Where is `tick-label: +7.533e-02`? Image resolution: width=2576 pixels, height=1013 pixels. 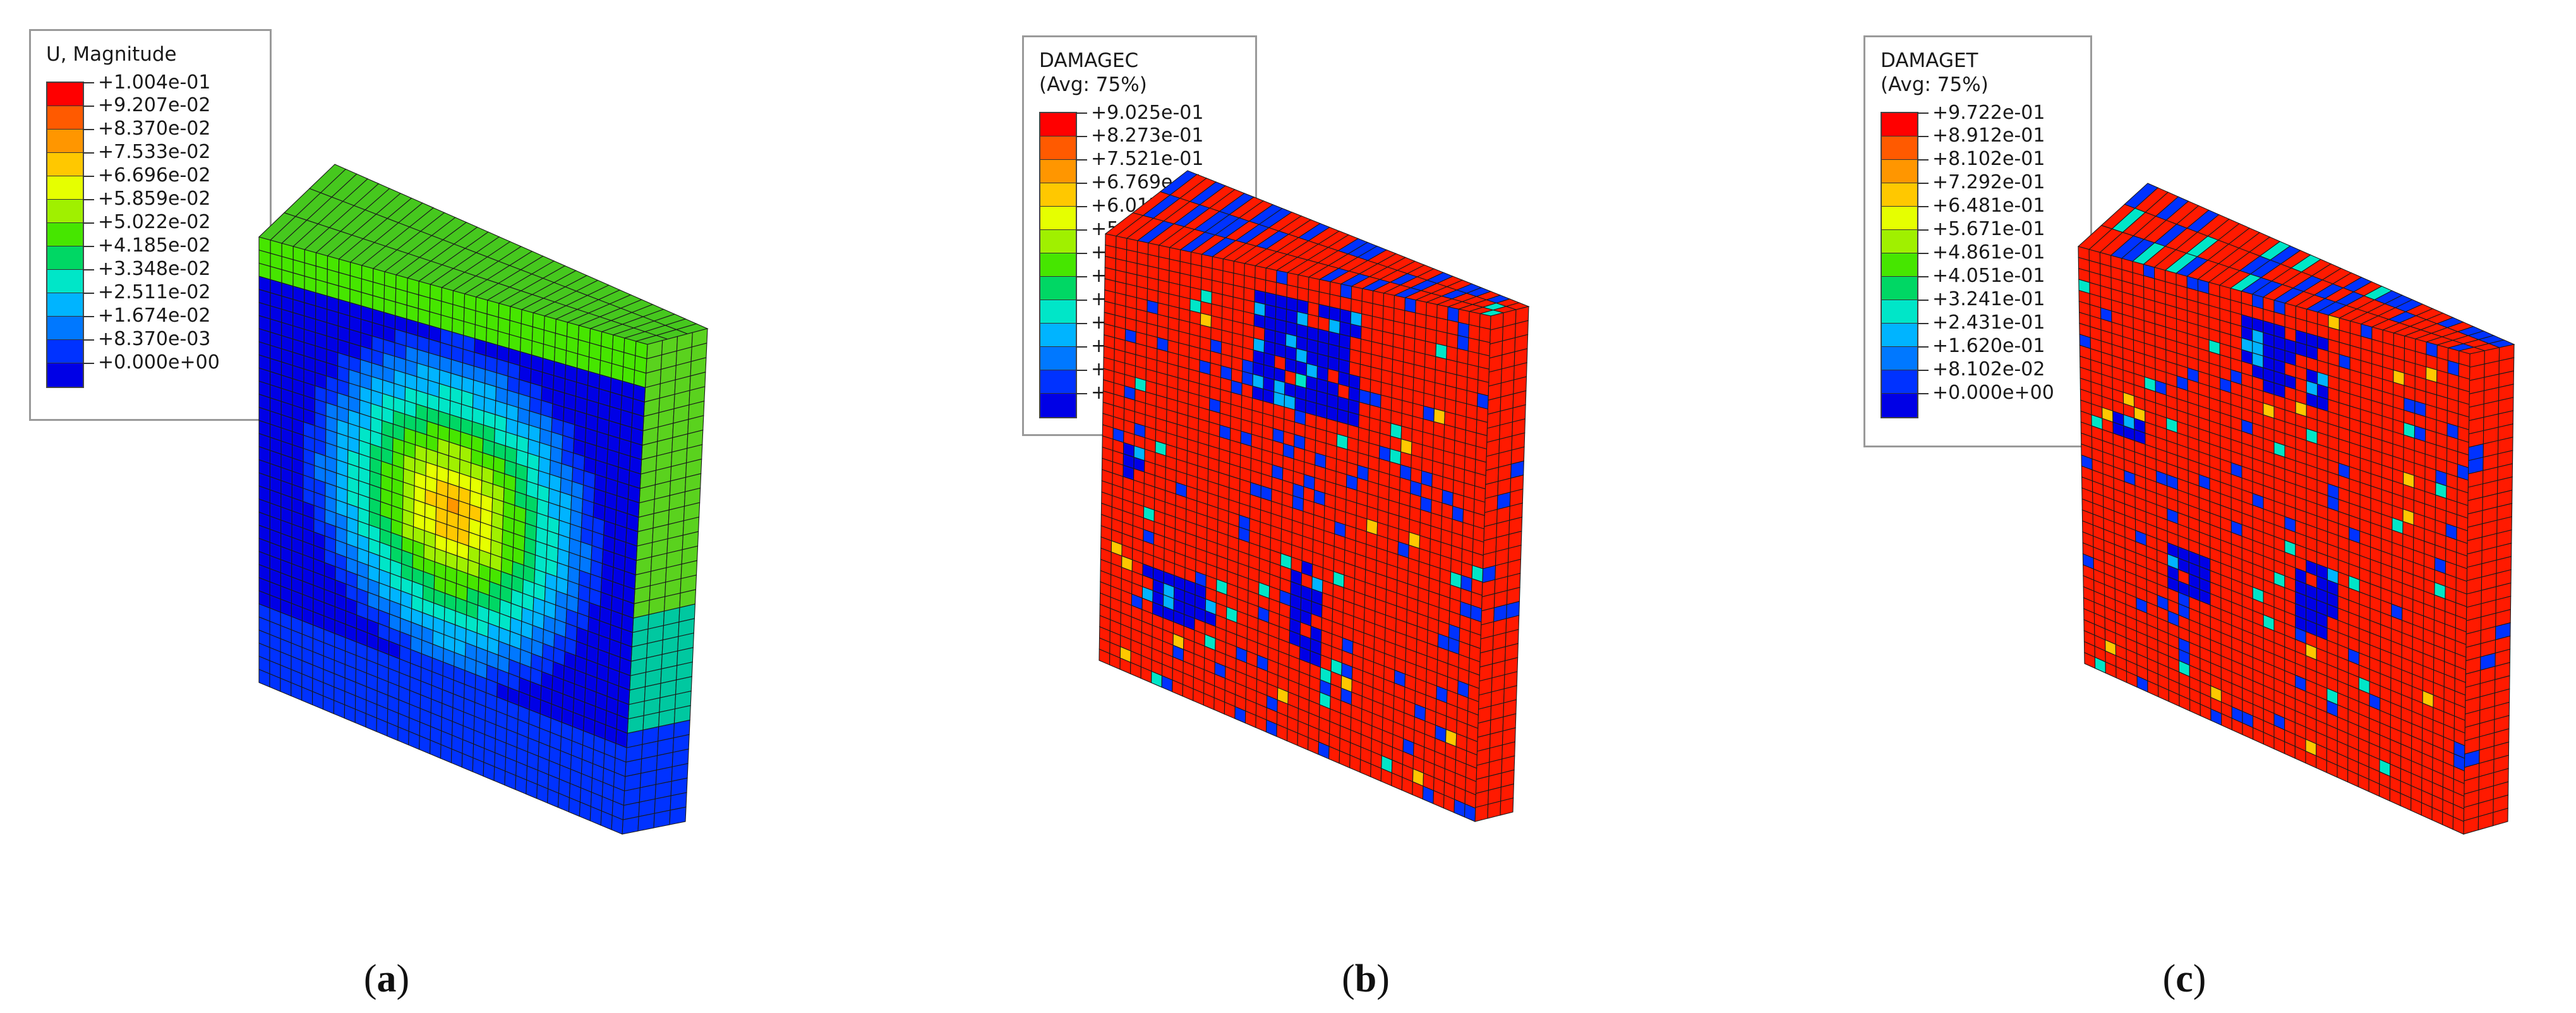
tick-label: +7.533e-02 is located at coordinates (154, 152).